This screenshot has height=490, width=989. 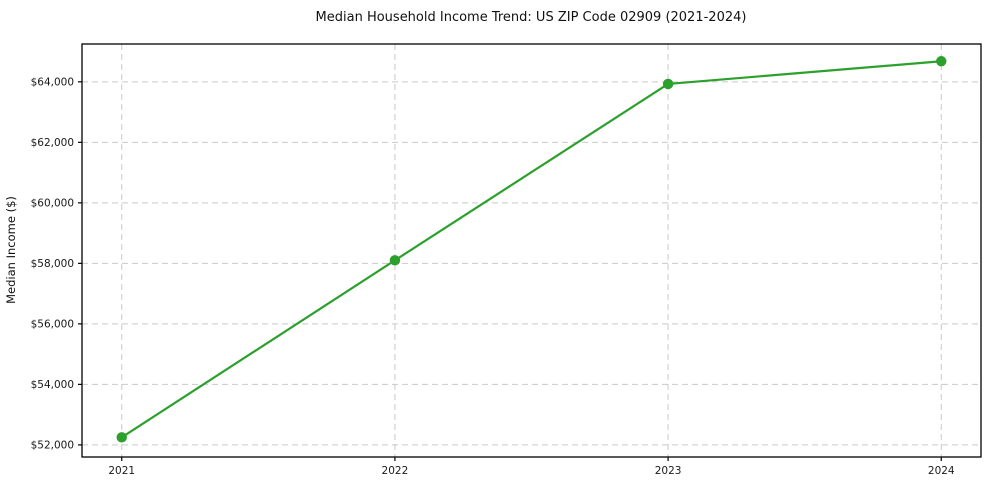 What do you see at coordinates (52, 82) in the screenshot?
I see `y-tick-label: $64,000` at bounding box center [52, 82].